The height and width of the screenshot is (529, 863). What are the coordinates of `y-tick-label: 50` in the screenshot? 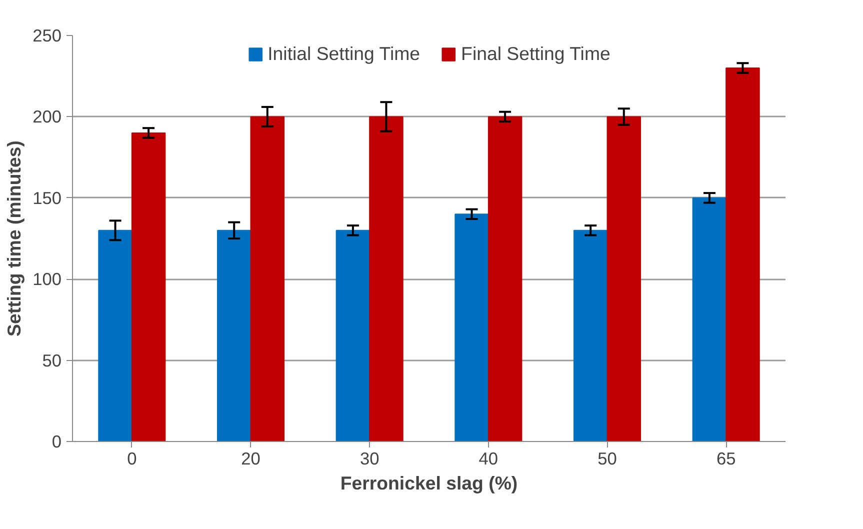 It's located at (52, 360).